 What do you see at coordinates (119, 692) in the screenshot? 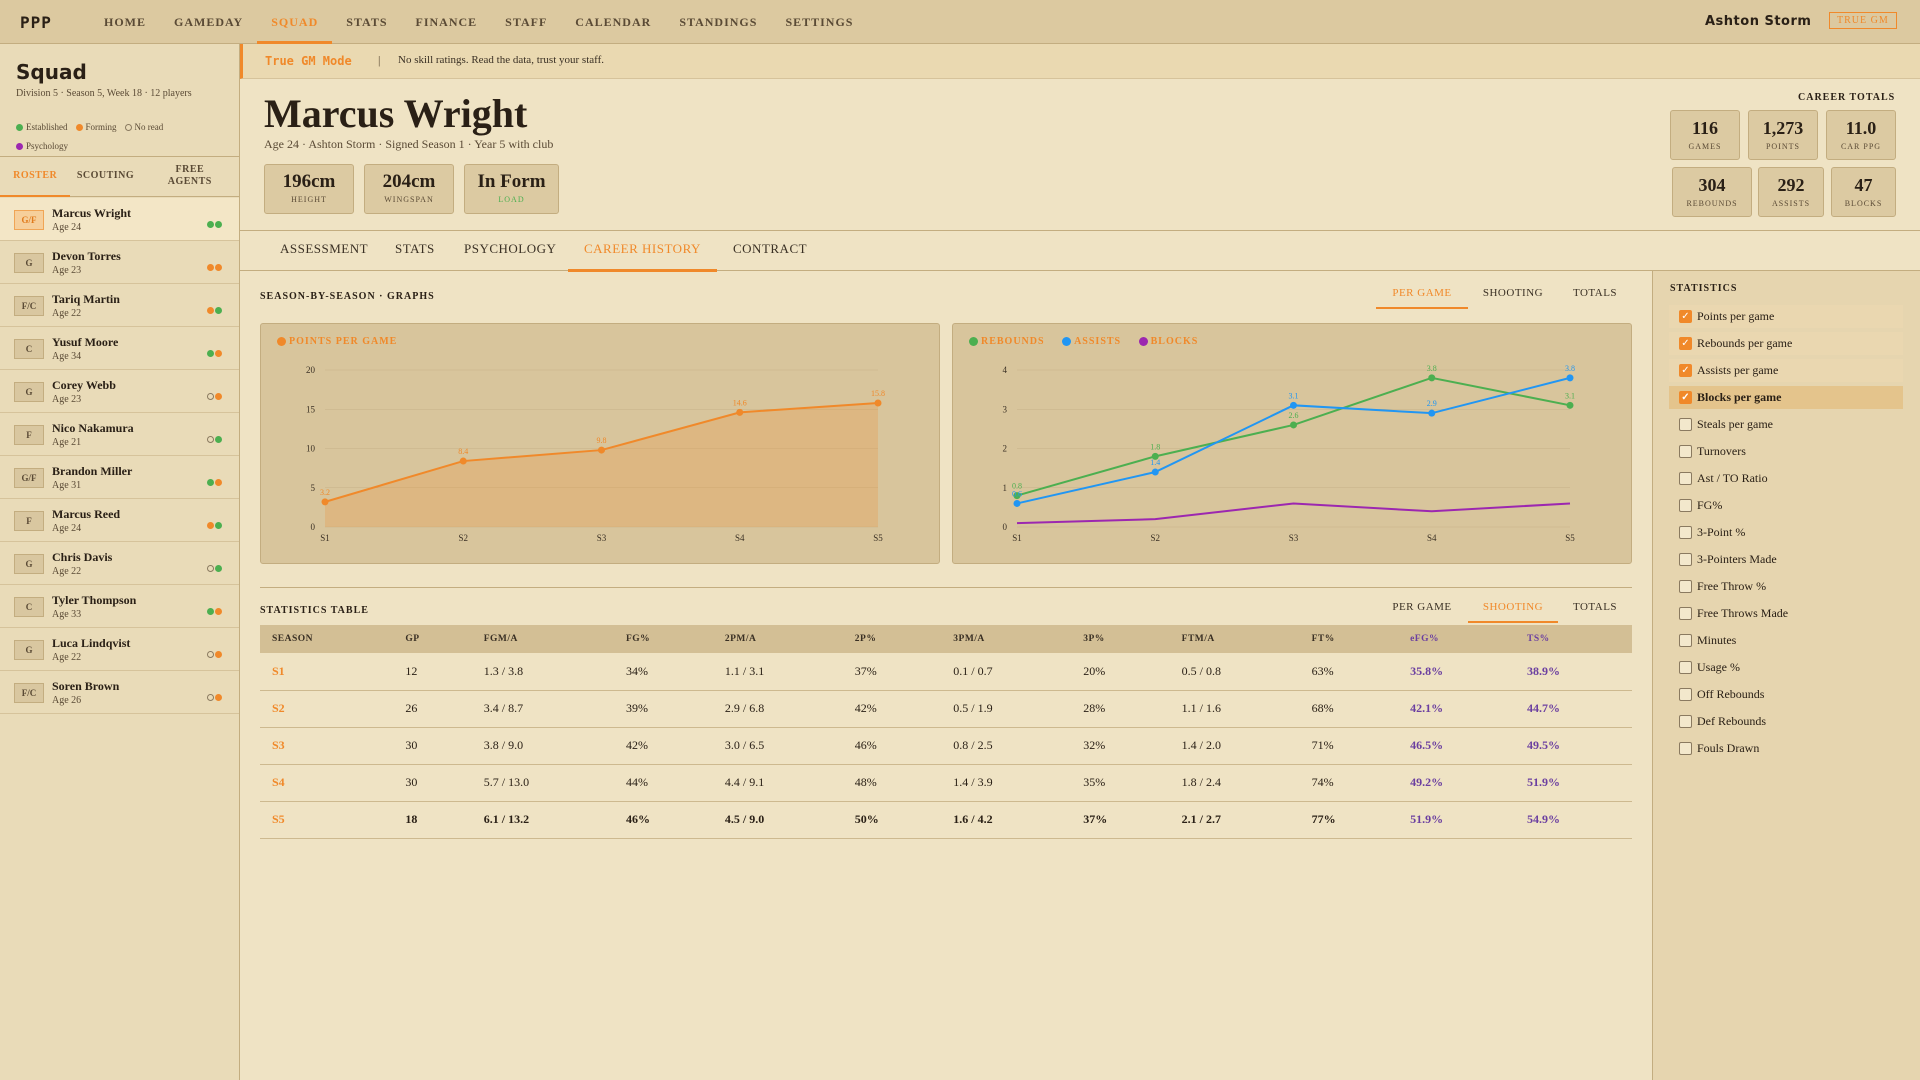
I see `roster-player-item: F/C Soren Brown Age 26` at bounding box center [119, 692].